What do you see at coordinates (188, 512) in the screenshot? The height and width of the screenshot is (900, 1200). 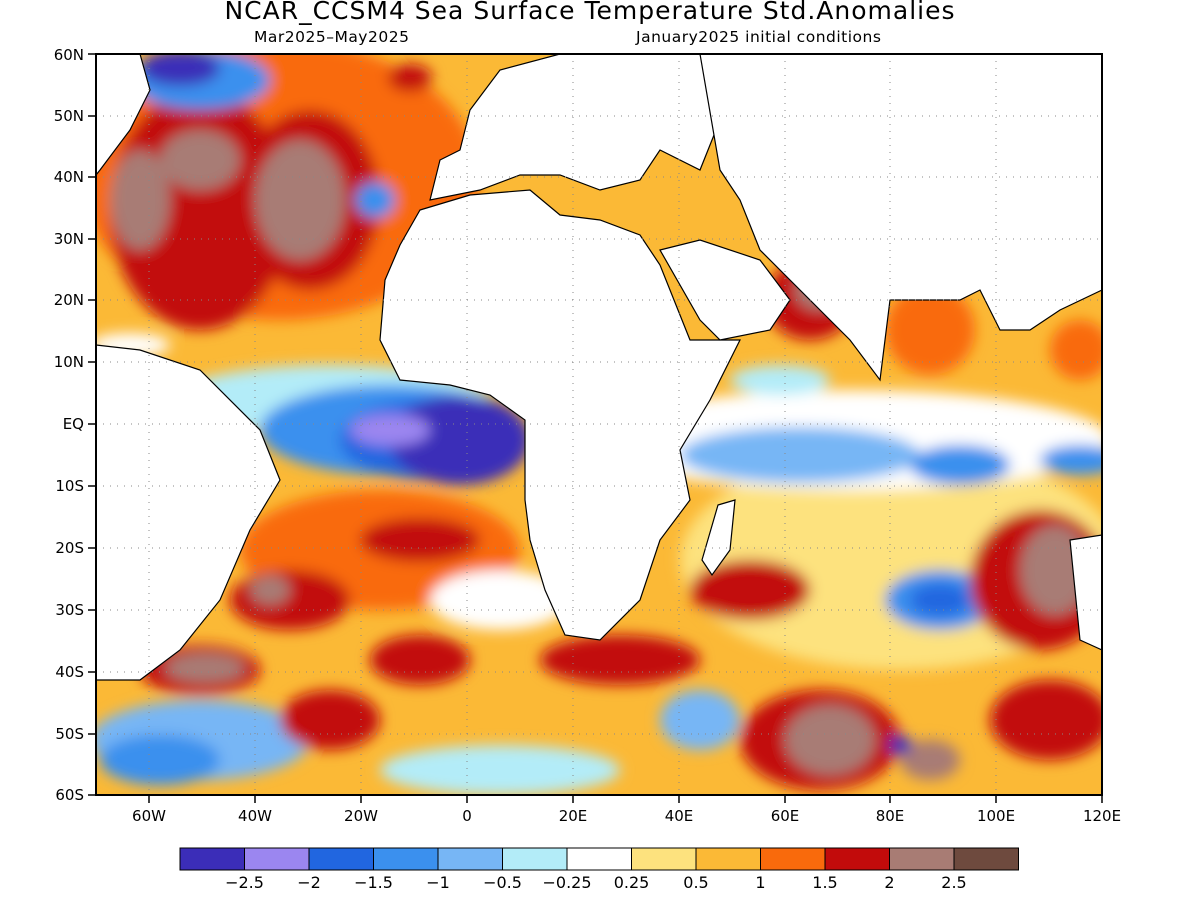 I see `south-america-landmass` at bounding box center [188, 512].